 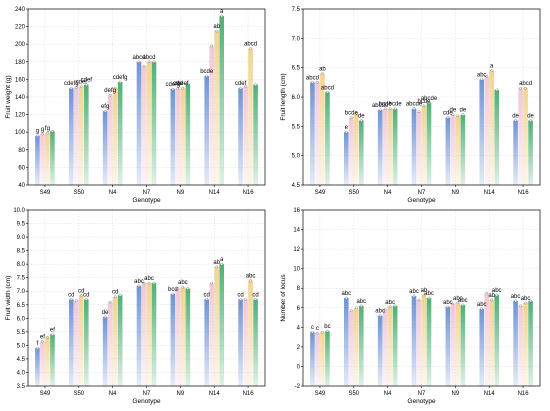 I want to click on y-tick-label: 0, so click(x=299, y=367).